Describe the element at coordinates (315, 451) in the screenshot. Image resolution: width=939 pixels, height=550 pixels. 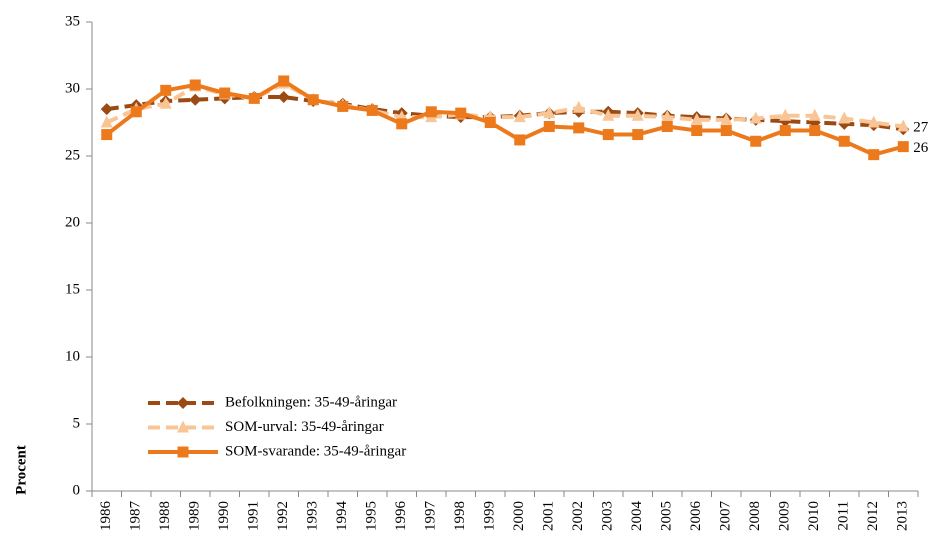
I see `legend-label: SOM-svarande: 35-49-åringar` at that location.